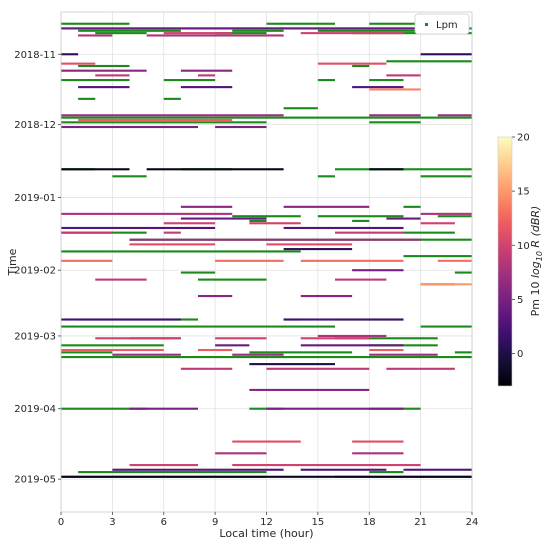 Image resolution: width=550 pixels, height=547 pixels. What do you see at coordinates (535, 297) in the screenshot?
I see `colorbar-label-prefix: Pm 10` at bounding box center [535, 297].